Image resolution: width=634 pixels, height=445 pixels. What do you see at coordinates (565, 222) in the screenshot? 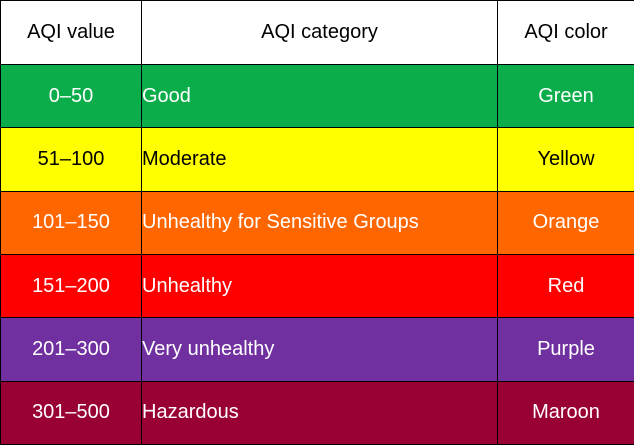
I see `aqi-color-cell: Orange` at bounding box center [565, 222].